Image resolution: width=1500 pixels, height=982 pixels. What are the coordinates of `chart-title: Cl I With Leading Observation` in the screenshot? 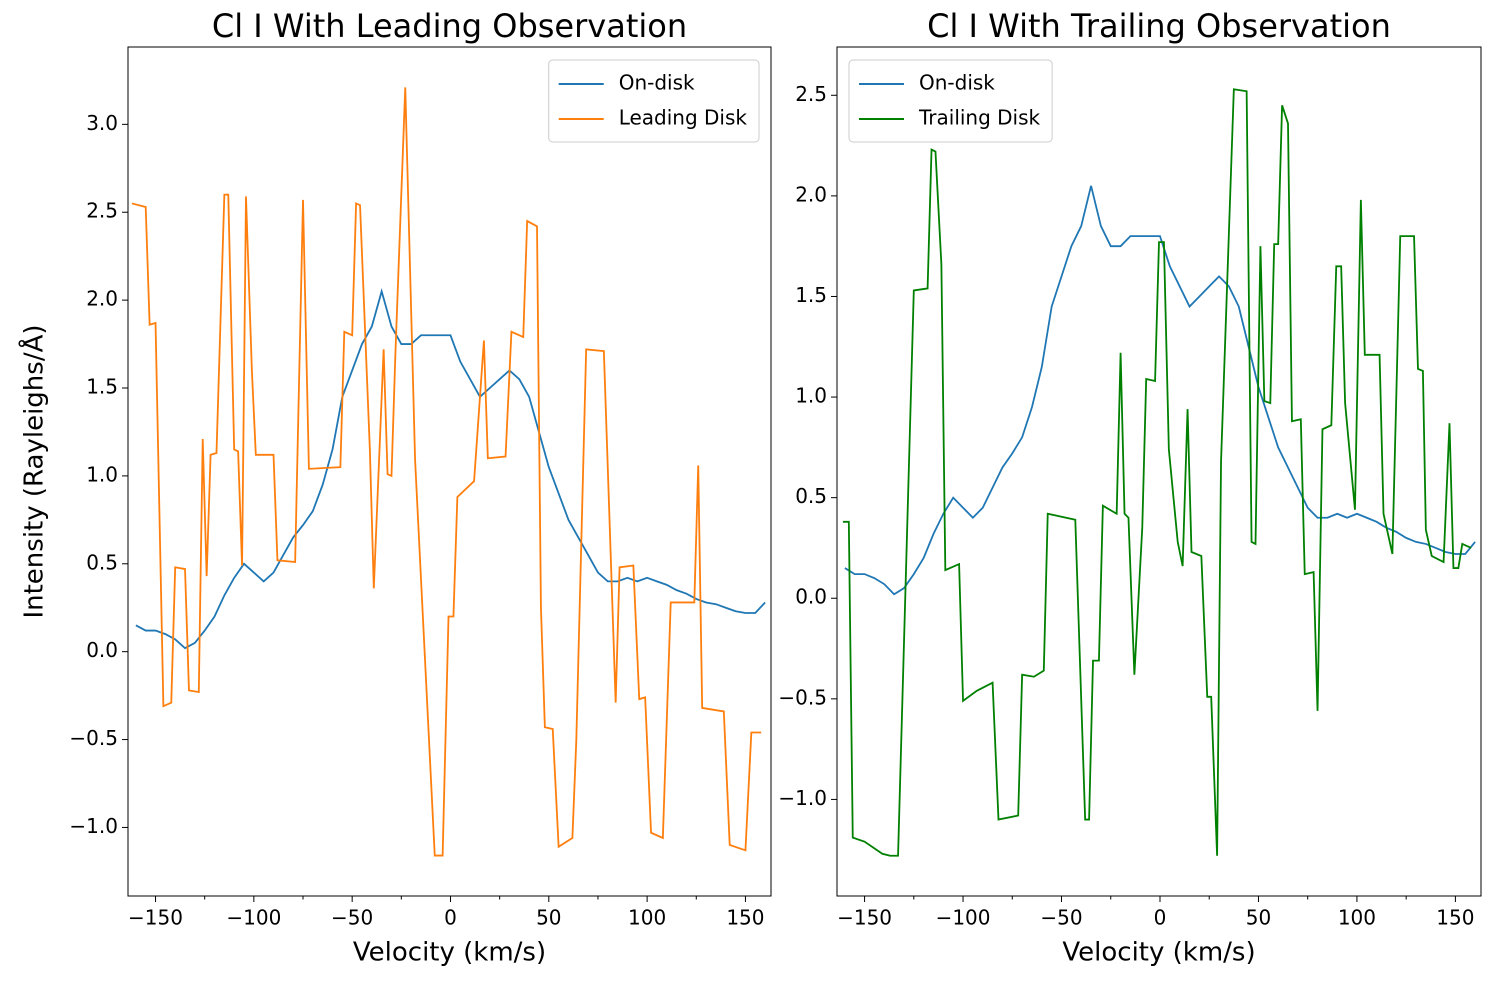 It's located at (449, 26).